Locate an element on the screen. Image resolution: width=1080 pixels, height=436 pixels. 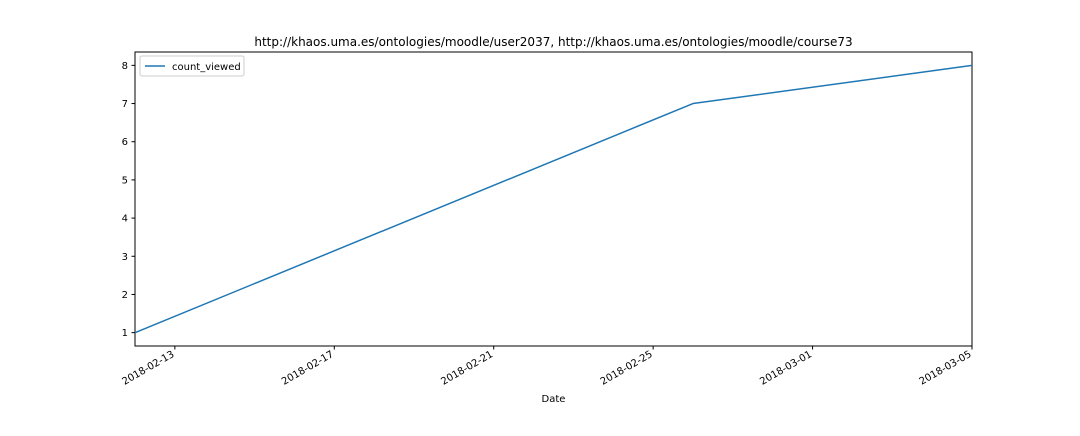
x-tick-label: 2018-02-13 is located at coordinates (149, 368).